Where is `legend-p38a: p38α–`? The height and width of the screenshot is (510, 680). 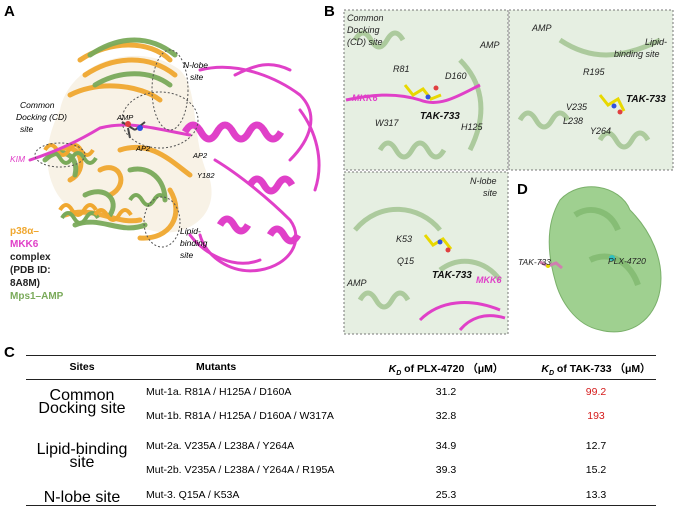
legend-p38a: p38α– is located at coordinates (24, 231).